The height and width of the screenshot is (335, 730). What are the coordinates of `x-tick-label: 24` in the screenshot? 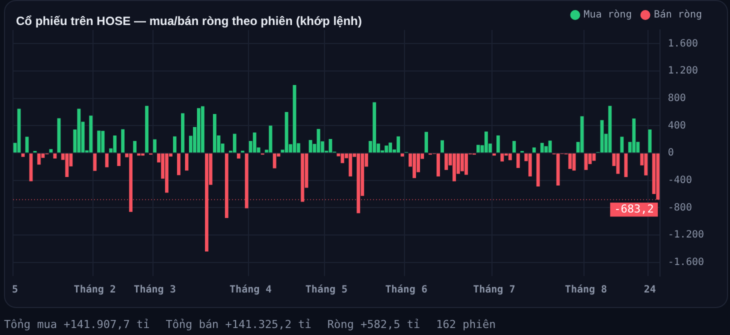 It's located at (650, 290).